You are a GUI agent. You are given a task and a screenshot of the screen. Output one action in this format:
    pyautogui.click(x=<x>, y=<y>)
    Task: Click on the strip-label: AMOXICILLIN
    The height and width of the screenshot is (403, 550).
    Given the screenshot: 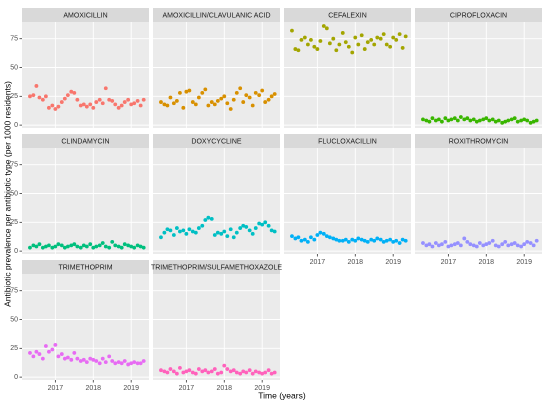 What is the action you would take?
    pyautogui.click(x=85, y=15)
    